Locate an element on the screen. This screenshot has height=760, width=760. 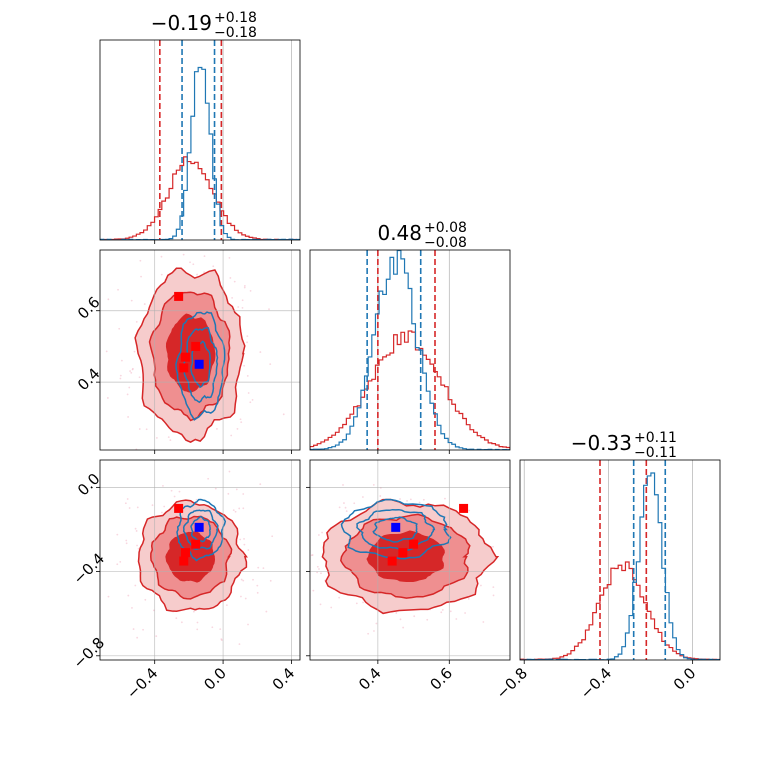
y-tick-label: −0.4 is located at coordinates (89, 569).